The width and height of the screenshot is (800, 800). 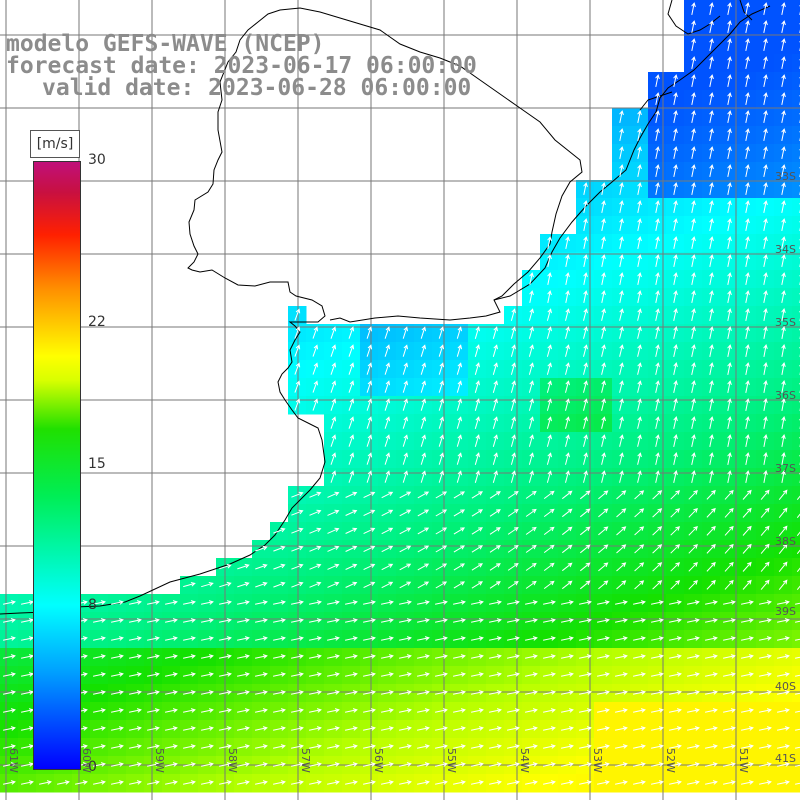 I want to click on latitude-label: 34S, so click(x=785, y=249).